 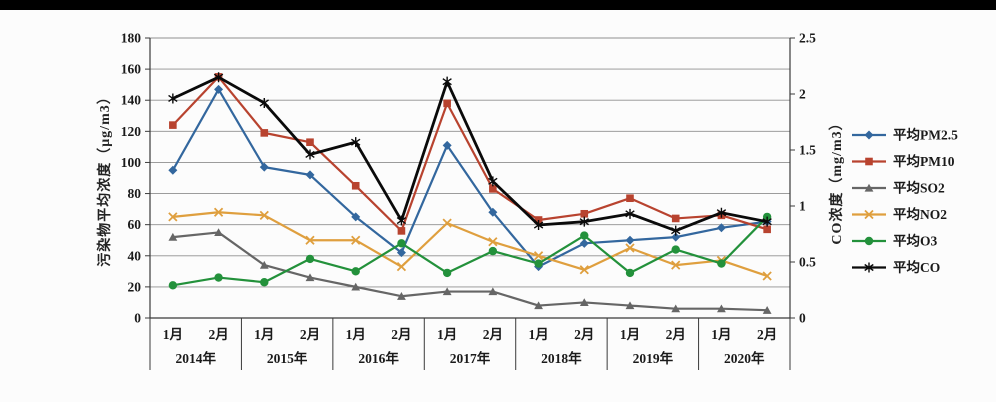 I want to click on legend-no2-marker, so click(x=869, y=214).